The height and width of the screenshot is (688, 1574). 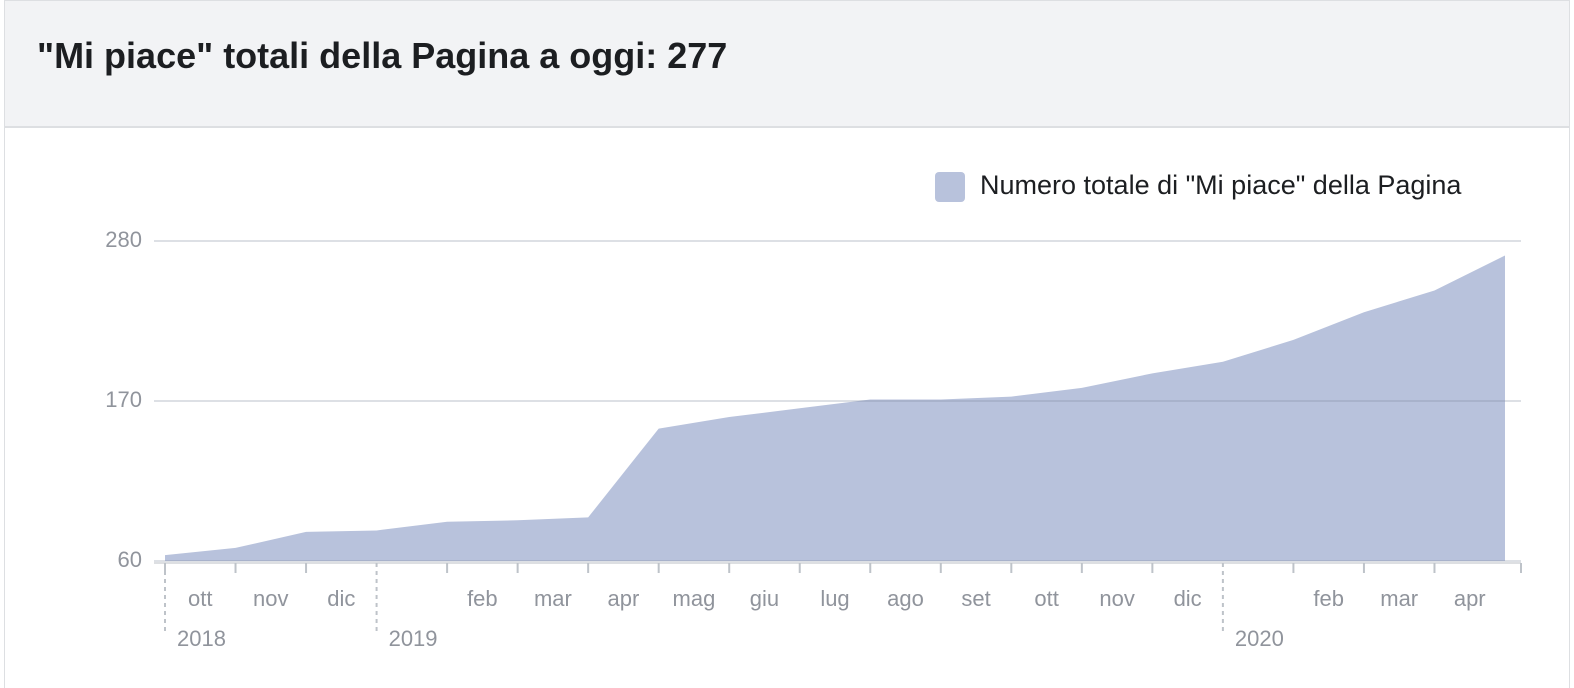 I want to click on y-tick-label: 60, so click(x=130, y=559).